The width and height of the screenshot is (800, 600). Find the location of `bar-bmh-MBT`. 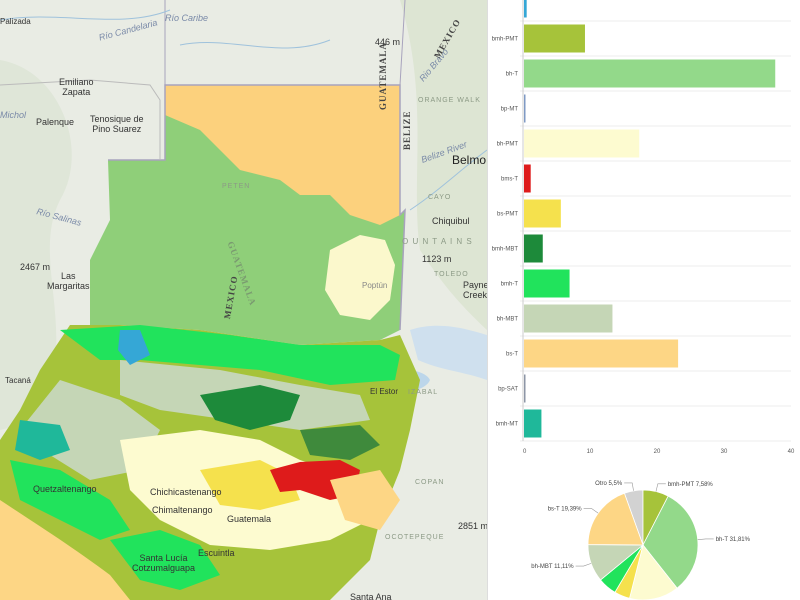

bar-bmh-MBT is located at coordinates (533, 248).